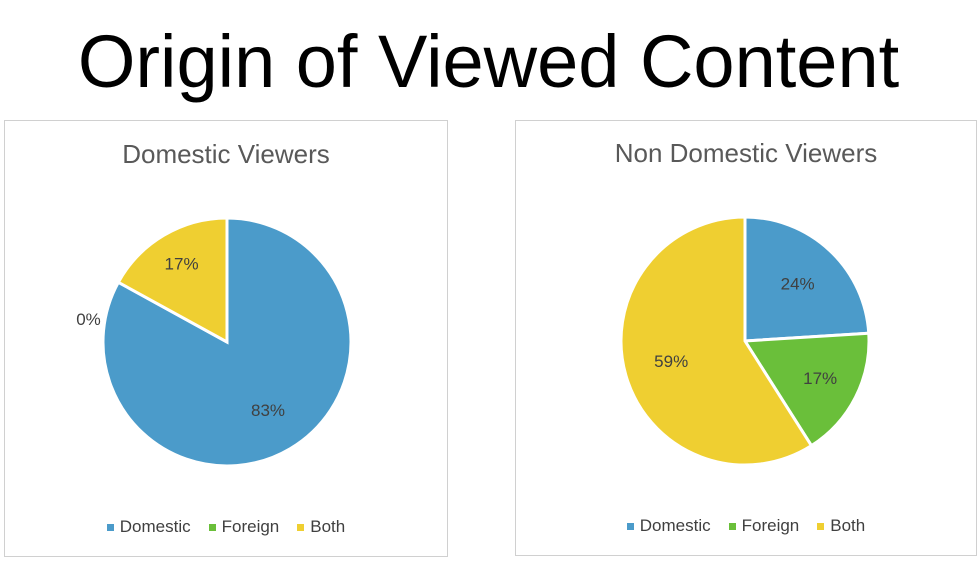 The width and height of the screenshot is (977, 571). I want to click on pie-slice-domestic, so click(807, 279).